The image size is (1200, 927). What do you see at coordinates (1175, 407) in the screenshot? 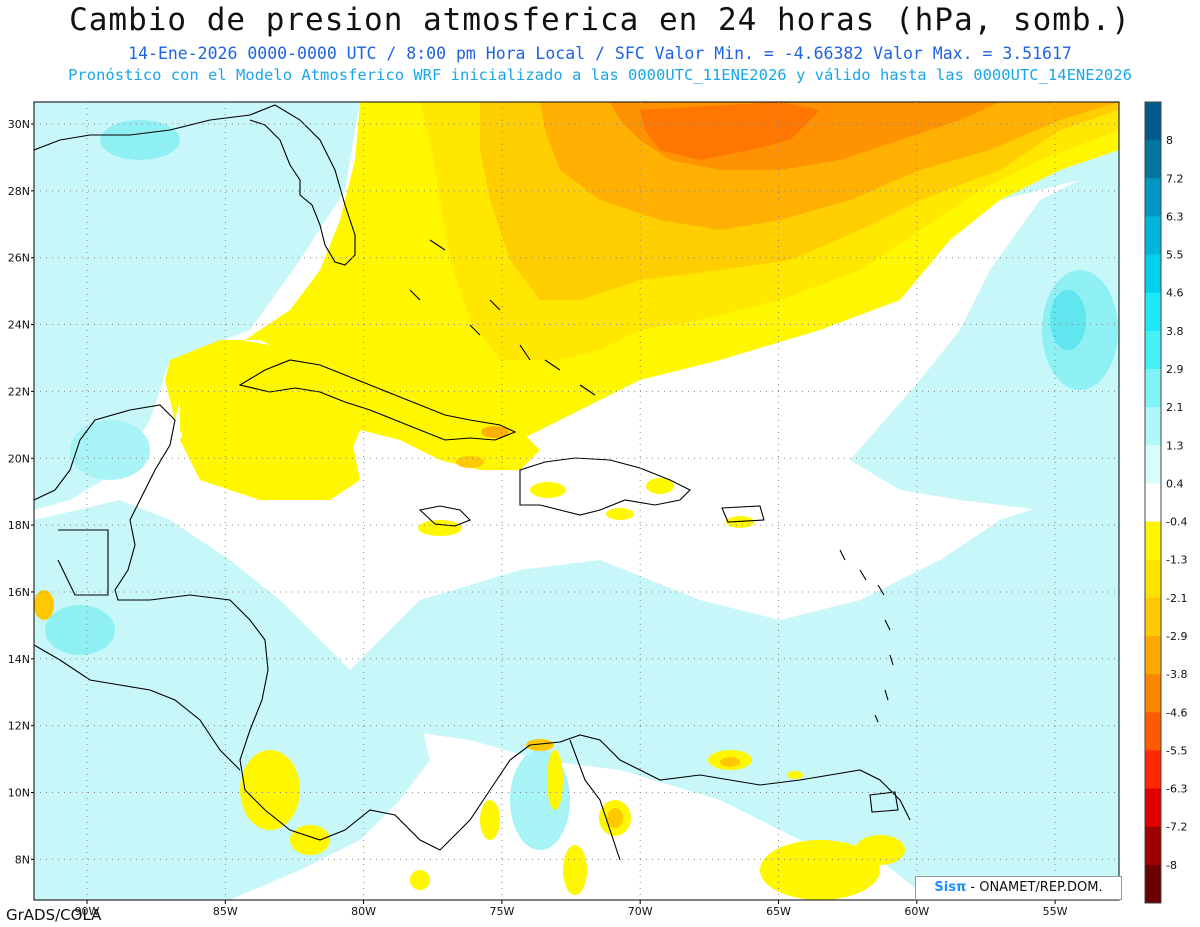
I see `colorbar-label: 2.1` at bounding box center [1175, 407].